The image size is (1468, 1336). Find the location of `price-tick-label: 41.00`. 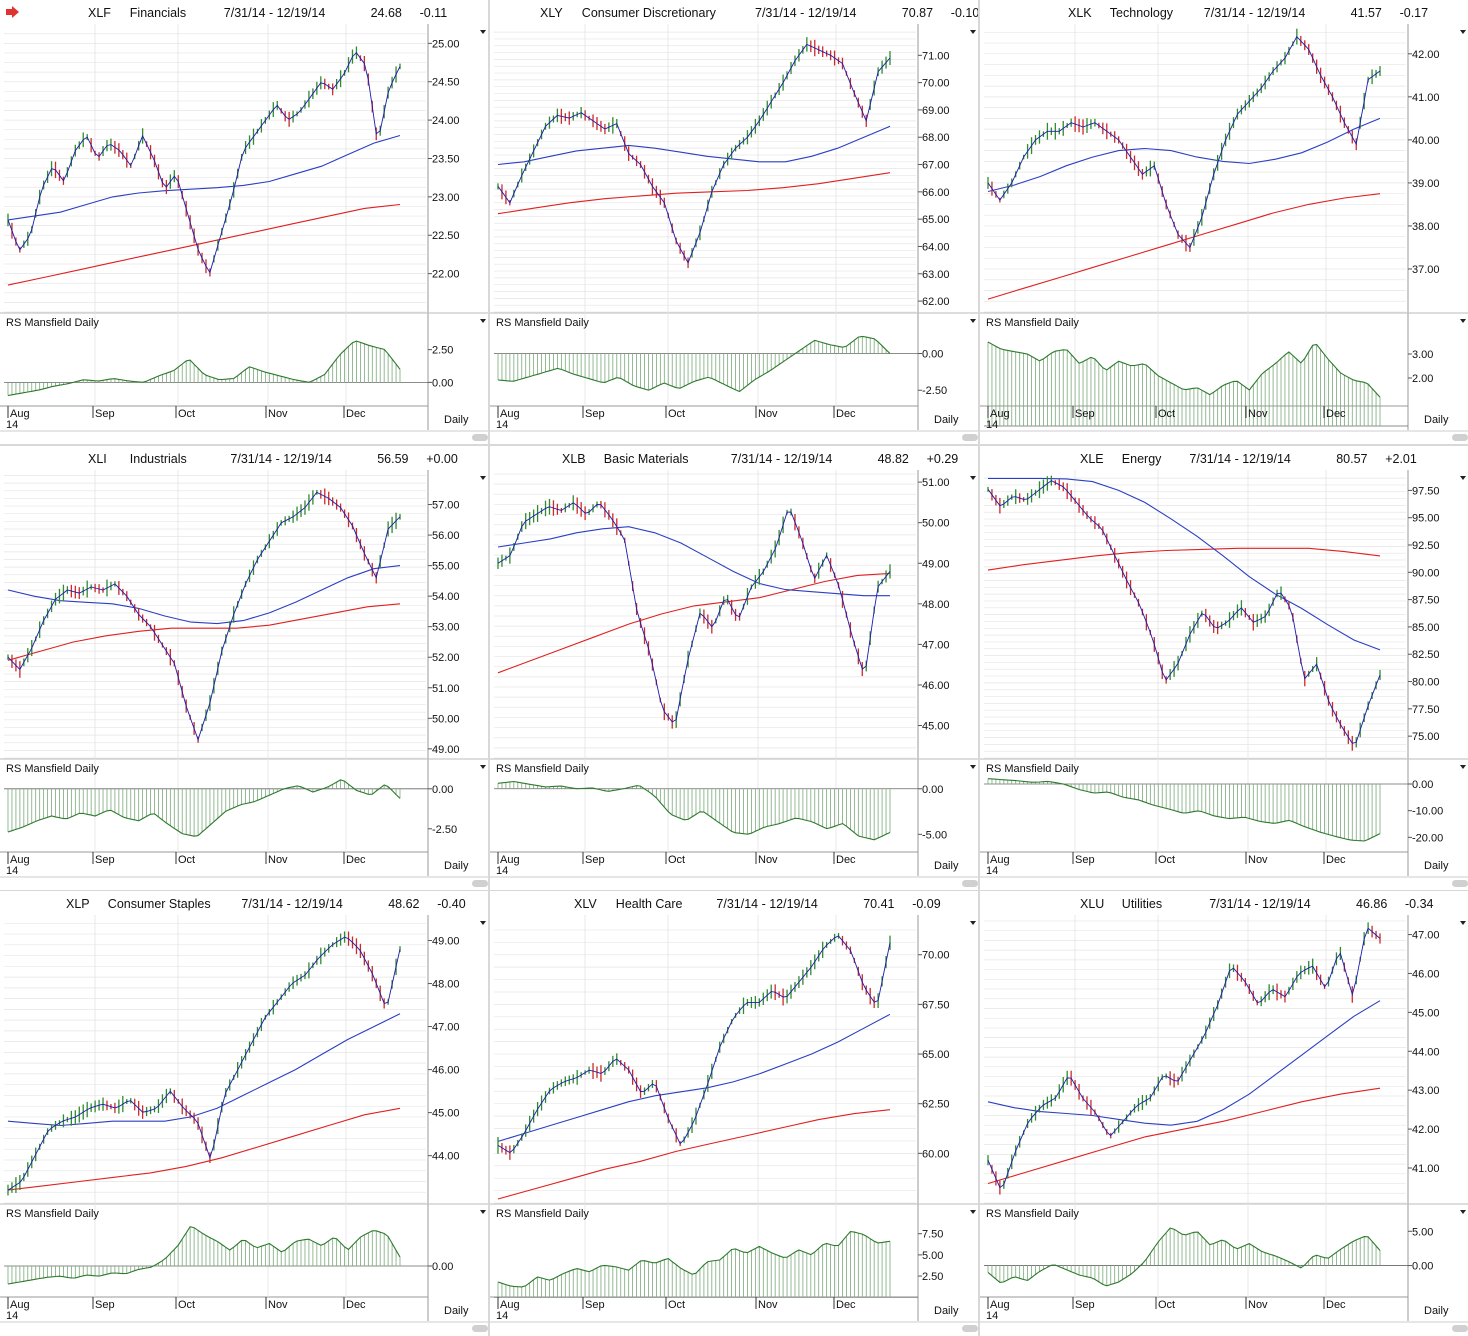

price-tick-label: 41.00 is located at coordinates (1426, 1169).